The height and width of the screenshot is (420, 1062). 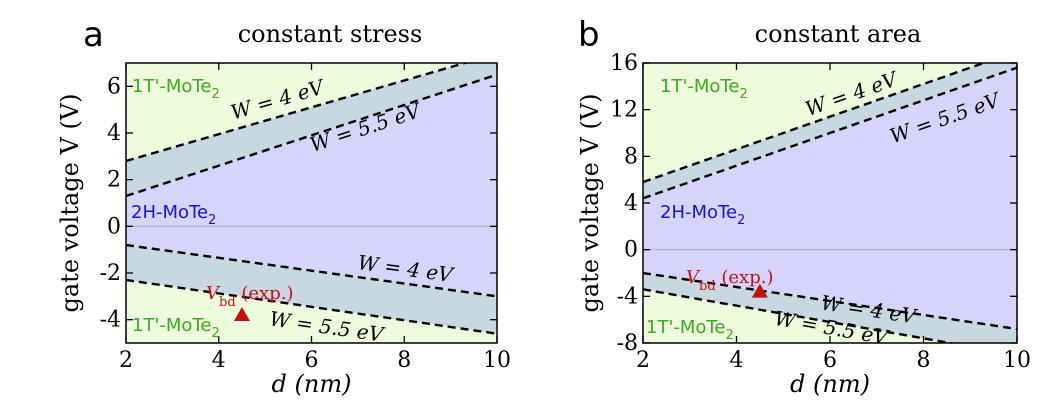 What do you see at coordinates (627, 343) in the screenshot?
I see `y-tick-label: -8` at bounding box center [627, 343].